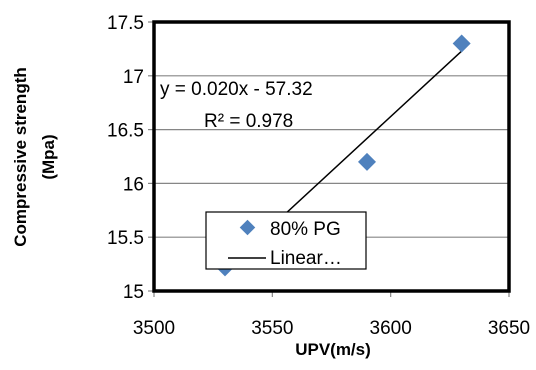 This screenshot has height=370, width=536. I want to click on y-axis-label-line-1: Compressive strength, so click(20, 157).